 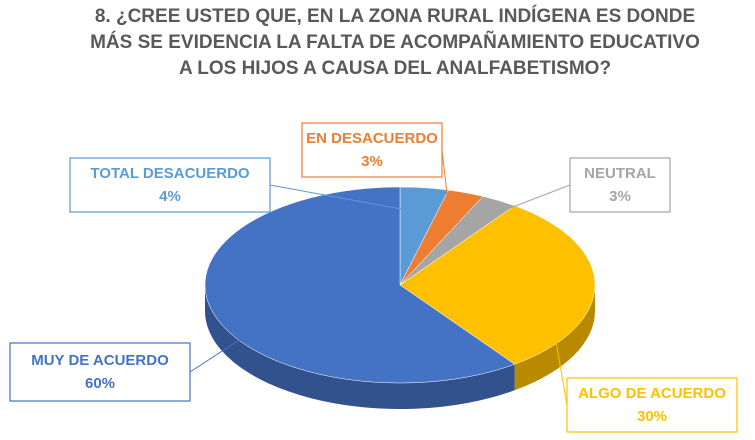 What do you see at coordinates (620, 173) in the screenshot?
I see `data-label-category: NEUTRAL` at bounding box center [620, 173].